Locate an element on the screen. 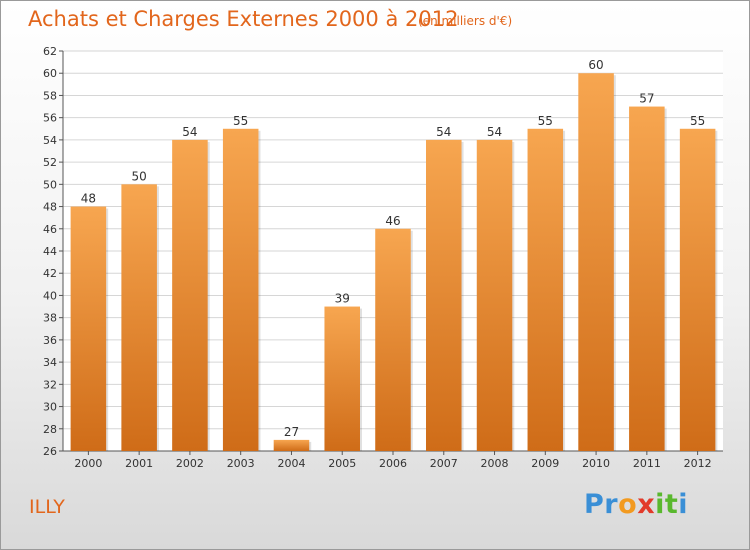 The image size is (750, 550). chart-subtitle: (en milliers d'€) is located at coordinates (465, 21).